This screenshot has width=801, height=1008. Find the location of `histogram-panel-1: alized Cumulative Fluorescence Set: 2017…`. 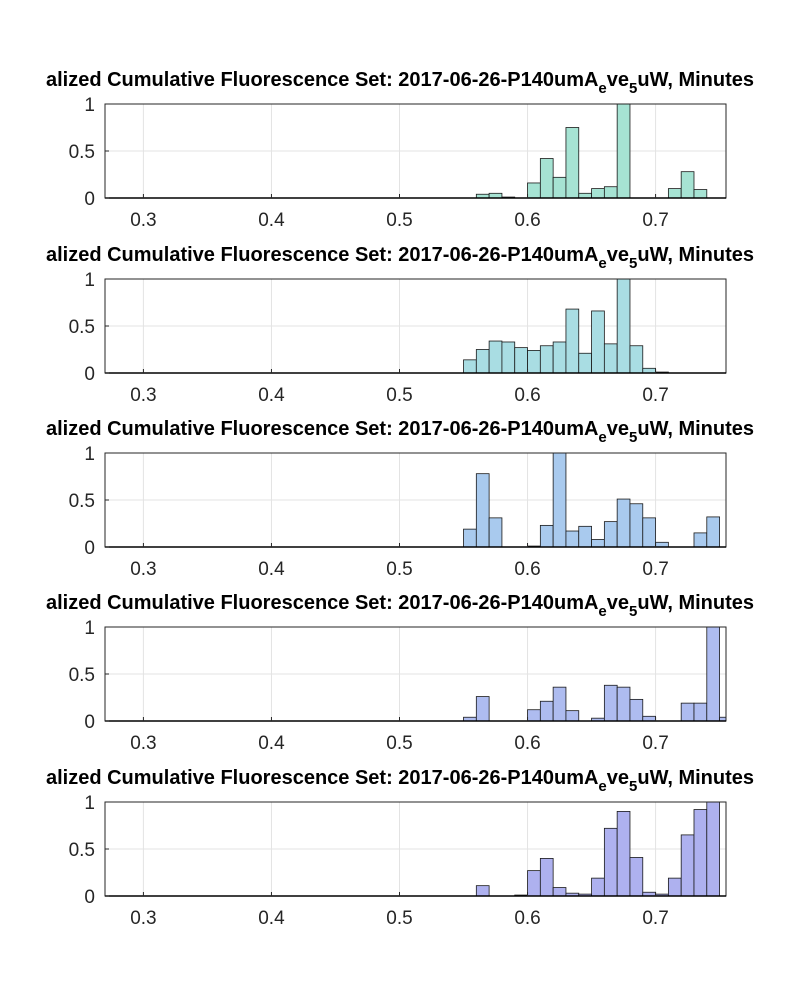

histogram-panel-1: alized Cumulative Fluorescence Set: 2017… is located at coordinates (400, 150).